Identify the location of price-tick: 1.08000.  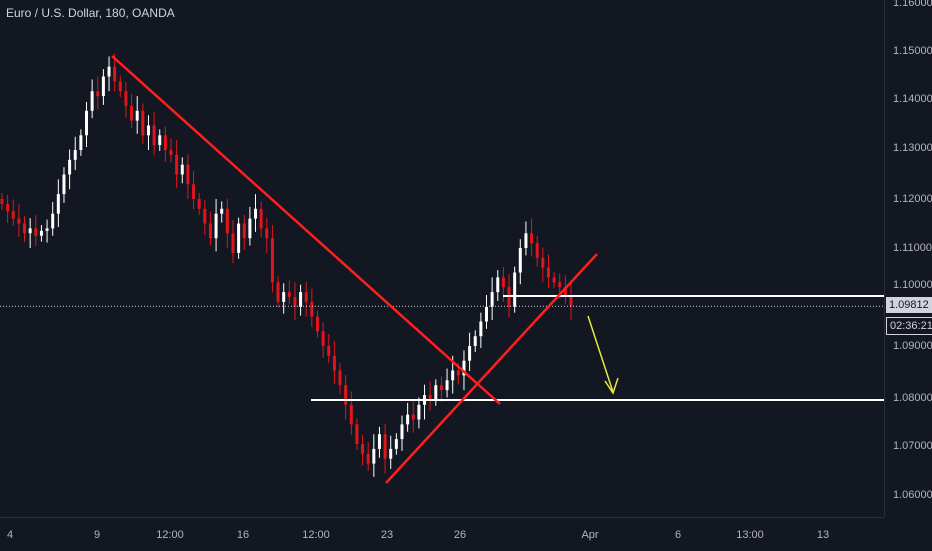
(912, 398).